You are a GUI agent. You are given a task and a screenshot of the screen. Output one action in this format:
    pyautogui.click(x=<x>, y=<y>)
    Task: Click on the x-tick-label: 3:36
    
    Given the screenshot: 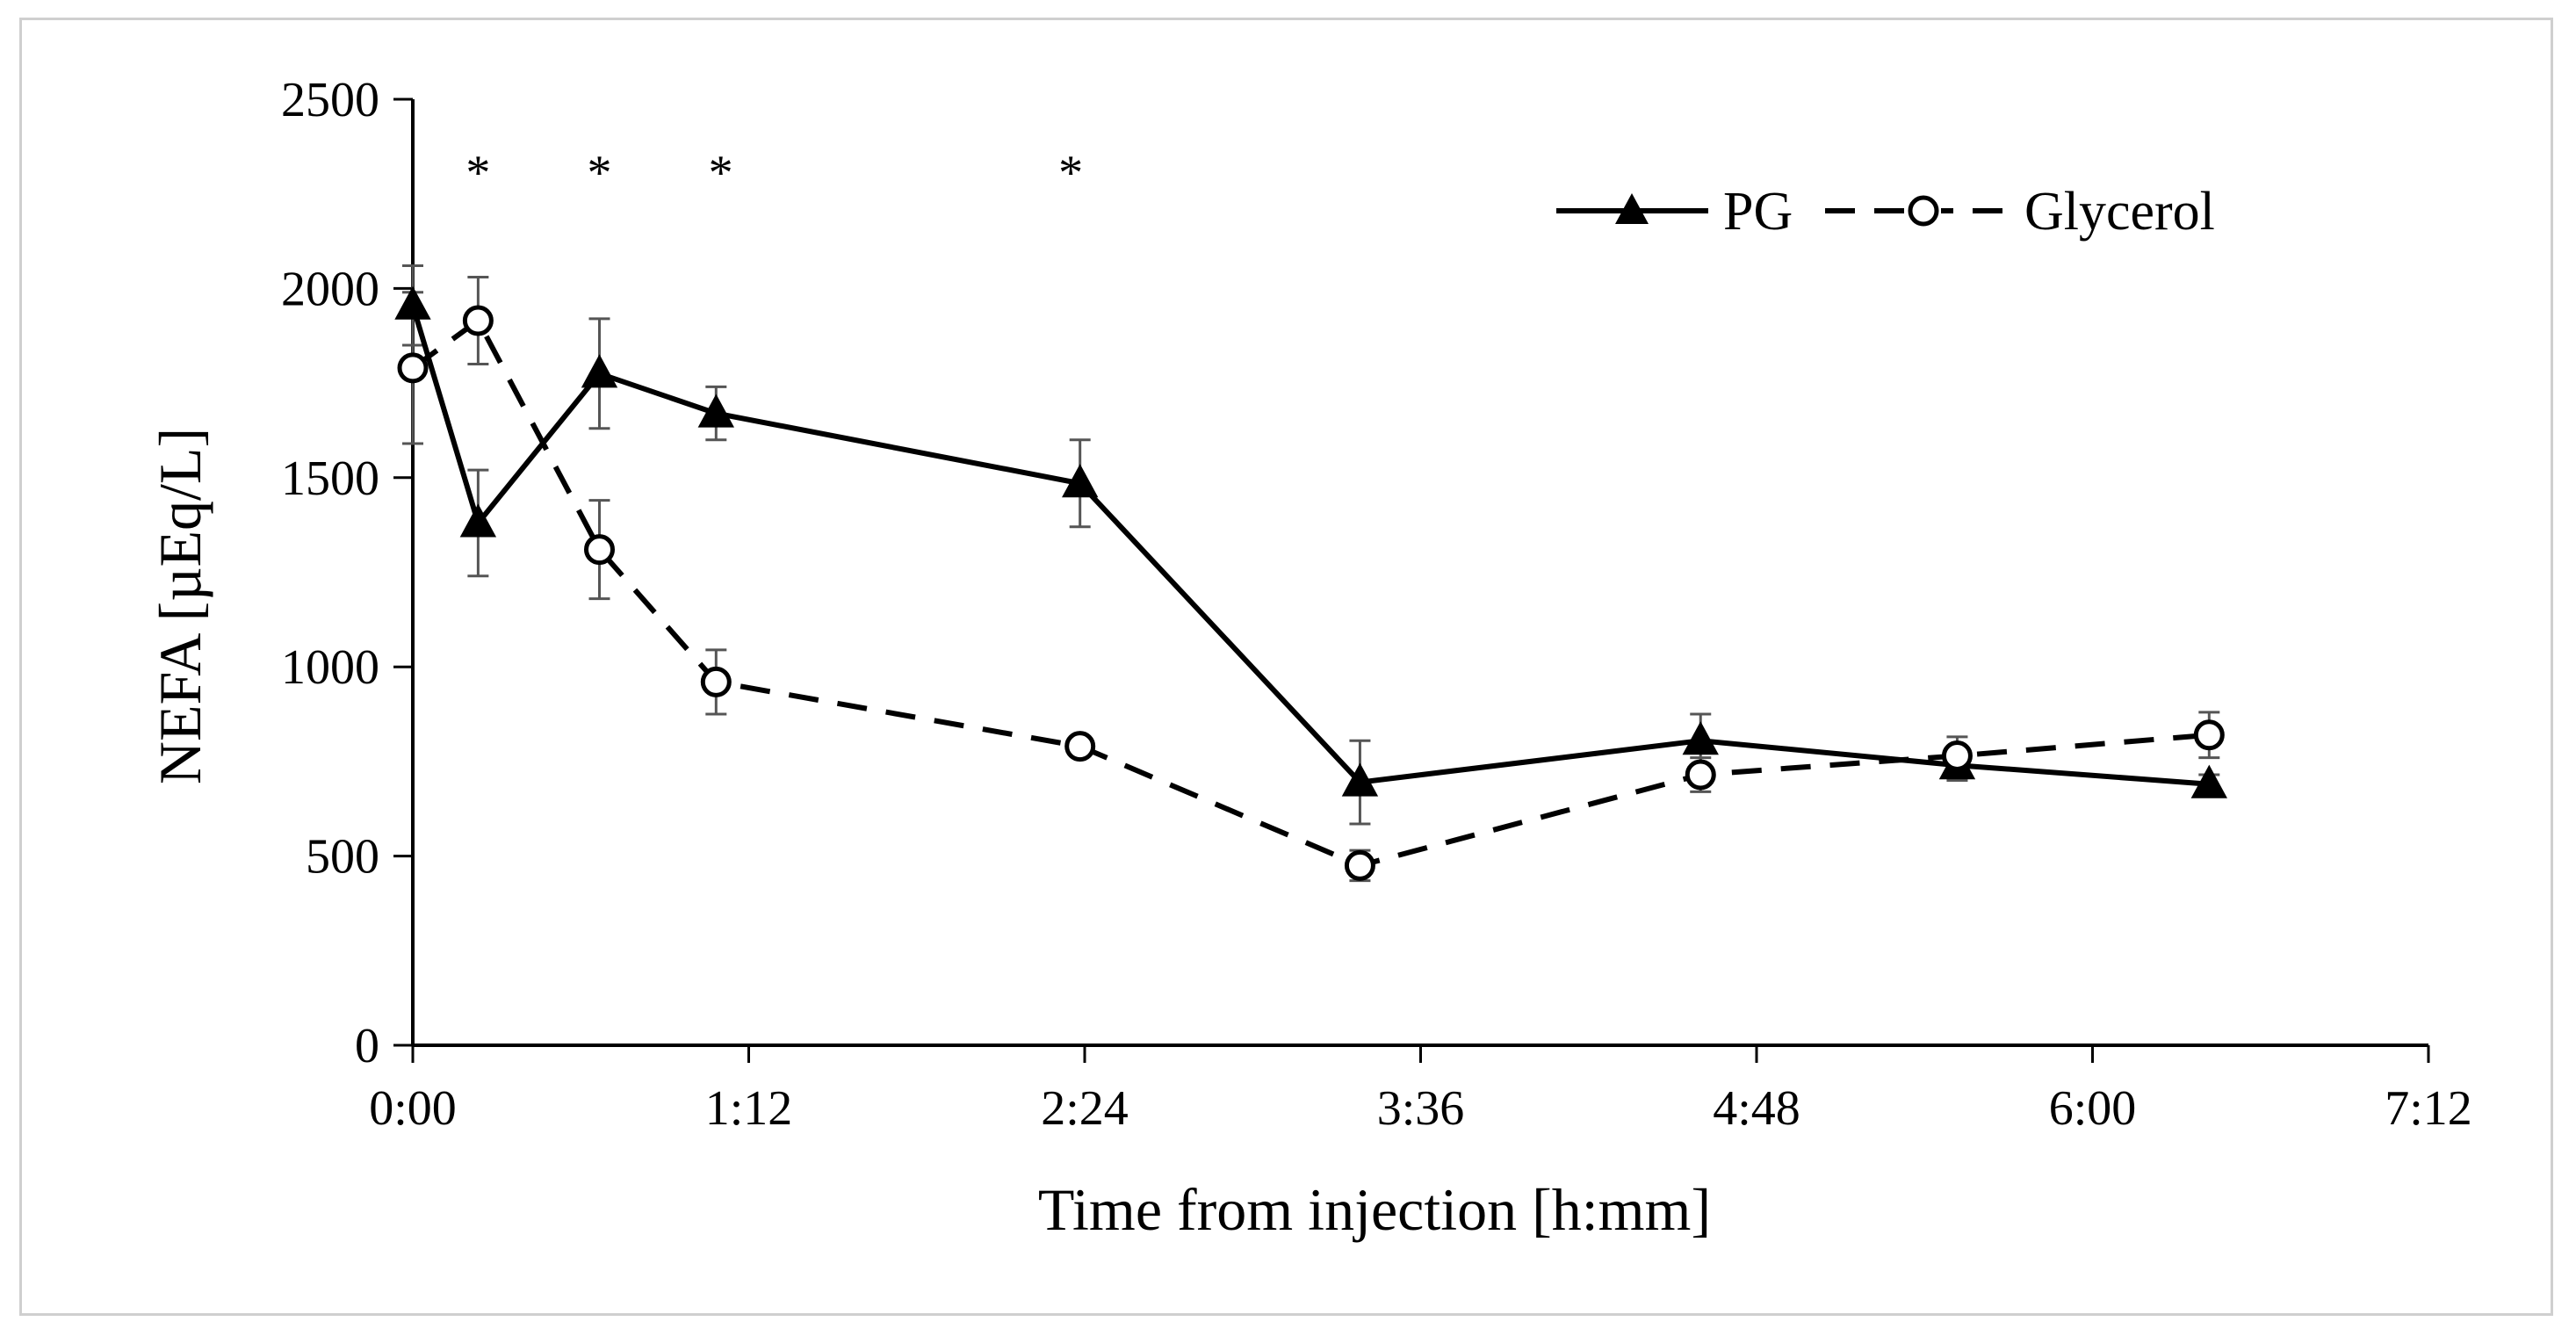 What is the action you would take?
    pyautogui.click(x=1421, y=1109)
    